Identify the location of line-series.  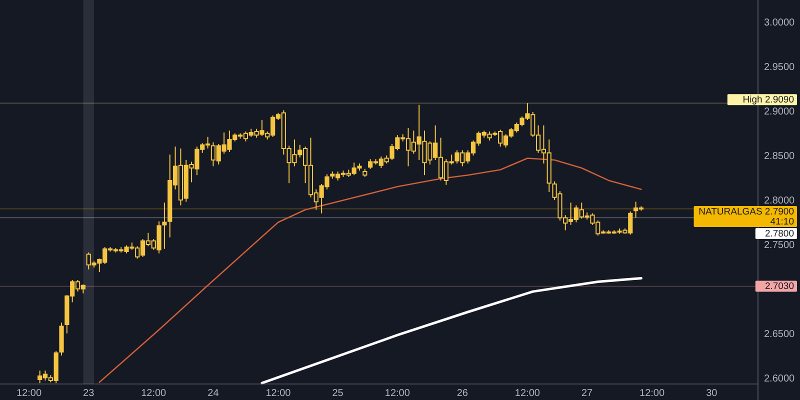
(451, 330).